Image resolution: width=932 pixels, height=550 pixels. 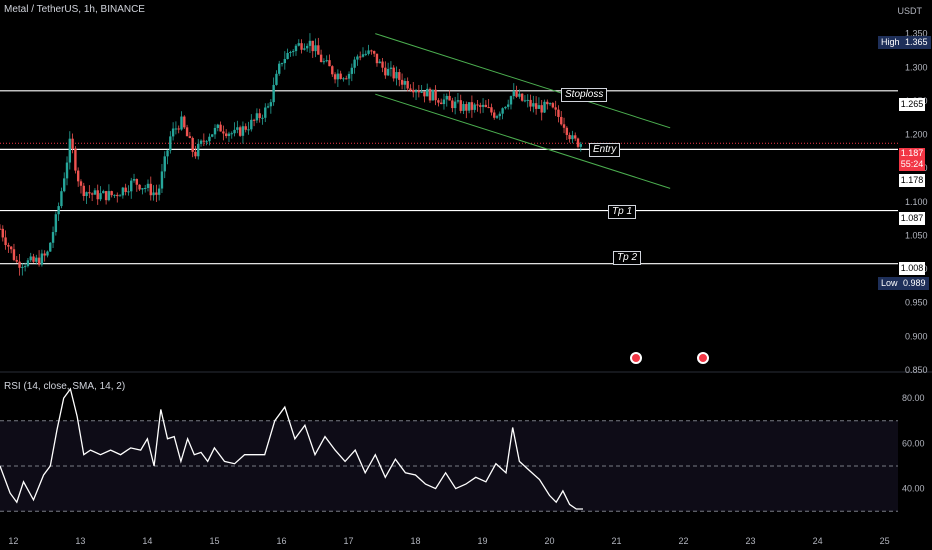 I want to click on time-tick-label: 12, so click(x=13, y=541).